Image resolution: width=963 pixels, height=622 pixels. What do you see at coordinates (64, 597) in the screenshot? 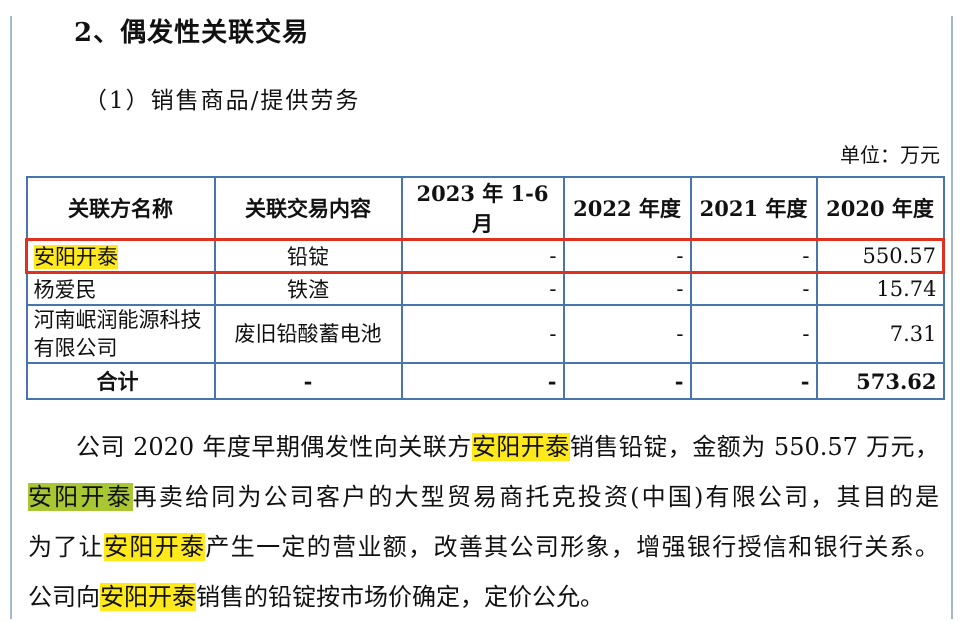
I see `text-segment: 公司向` at bounding box center [64, 597].